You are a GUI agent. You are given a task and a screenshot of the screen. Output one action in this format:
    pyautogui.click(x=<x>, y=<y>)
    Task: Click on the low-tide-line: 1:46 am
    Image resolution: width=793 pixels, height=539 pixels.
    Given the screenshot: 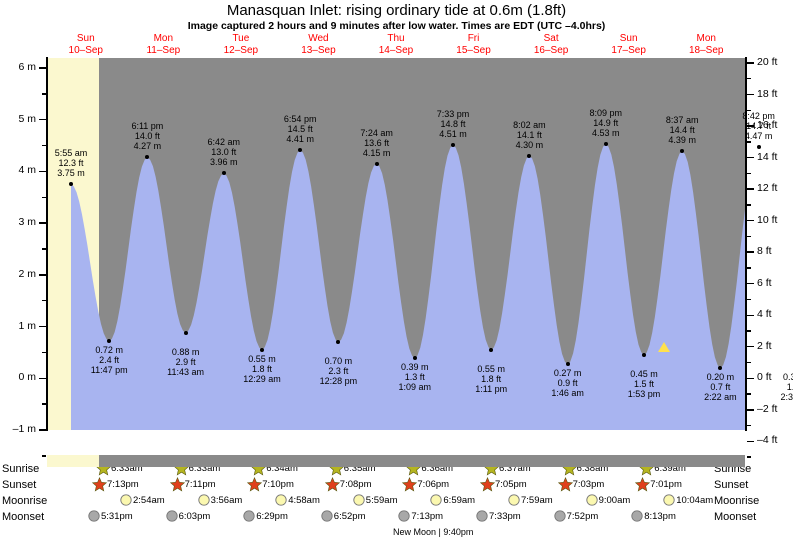 What is the action you would take?
    pyautogui.click(x=567, y=393)
    